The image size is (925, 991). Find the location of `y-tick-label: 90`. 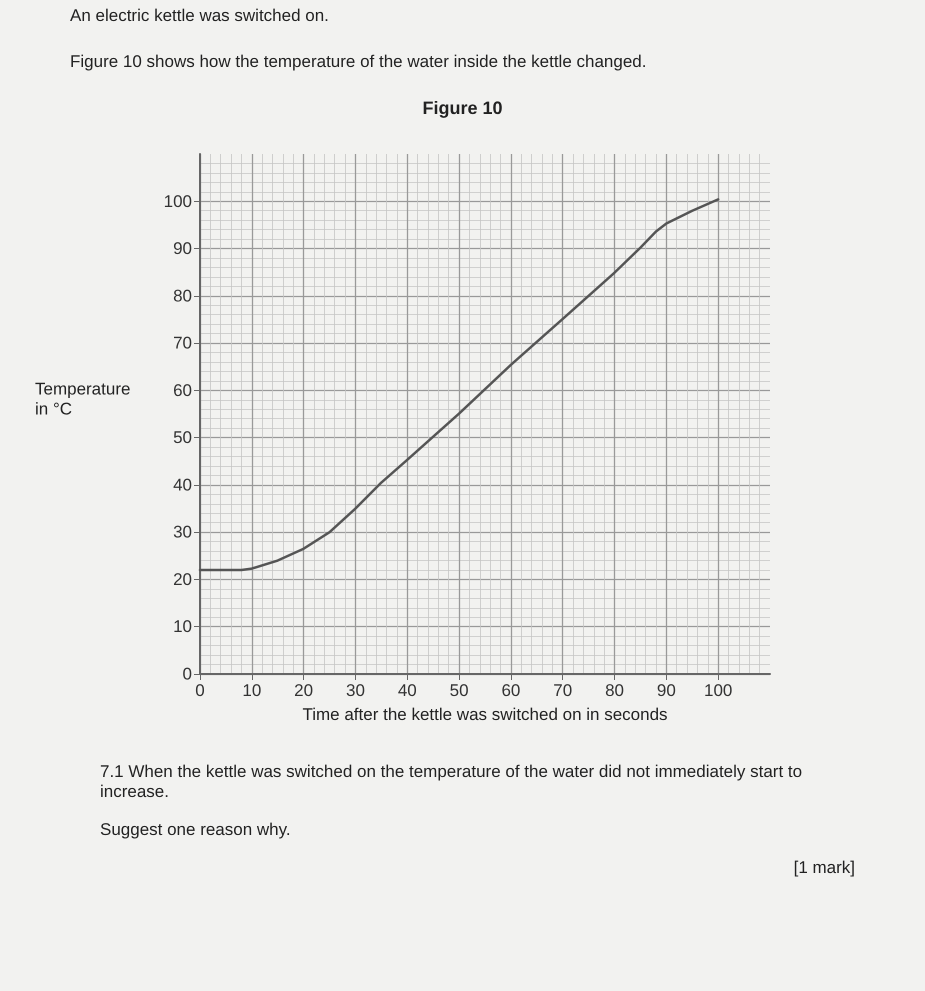

y-tick-label: 90 is located at coordinates (182, 248).